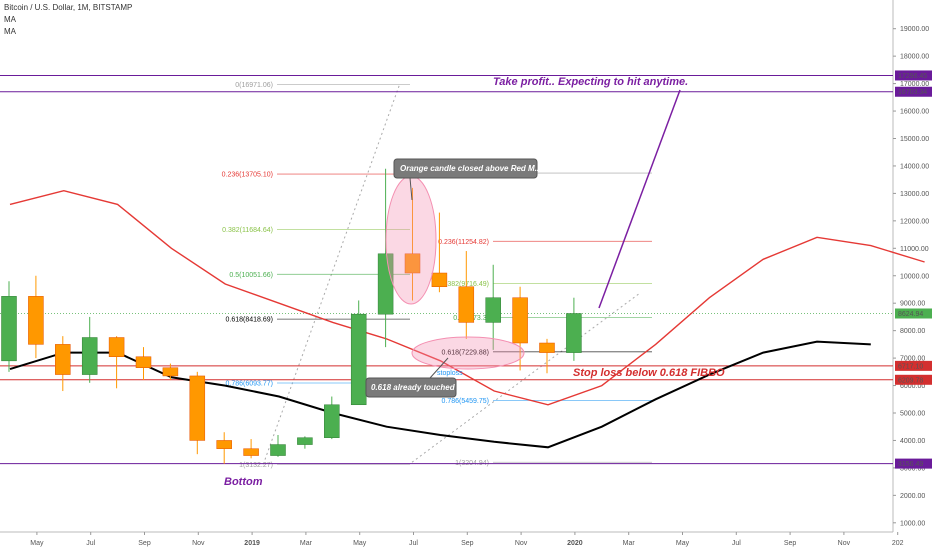 This screenshot has width=932, height=550. I want to click on fib-left-level-label: 0.382(11684.64), so click(247, 230).